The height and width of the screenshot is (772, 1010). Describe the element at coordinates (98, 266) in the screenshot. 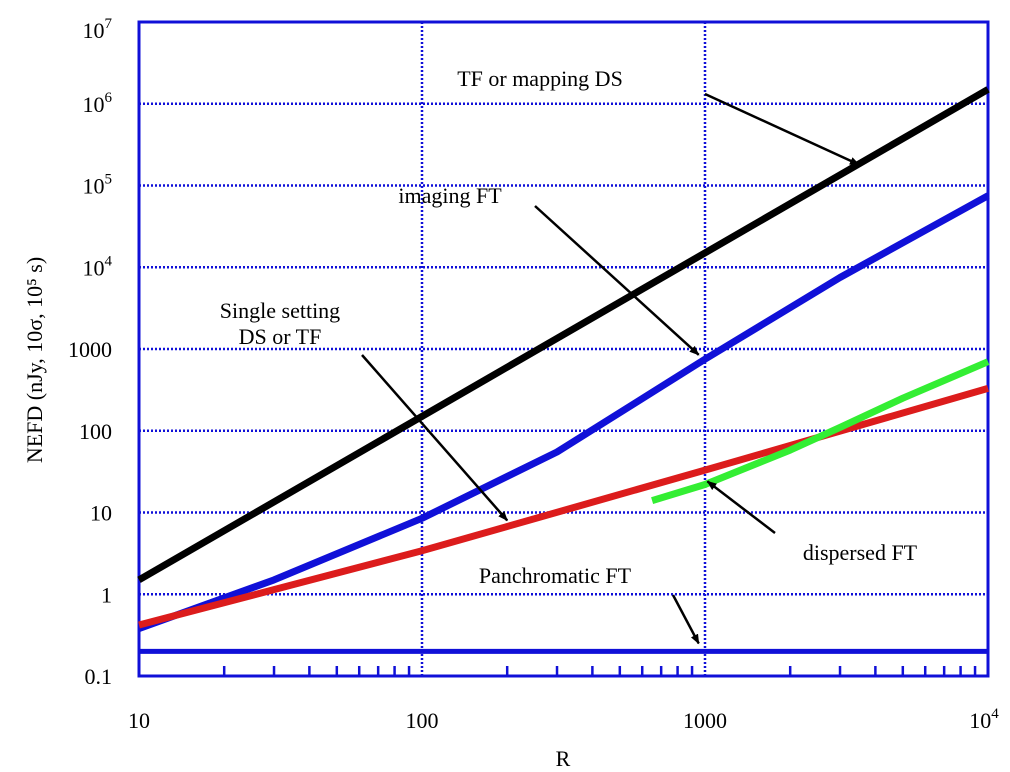

I see `y-tick-label: 10⁴` at that location.